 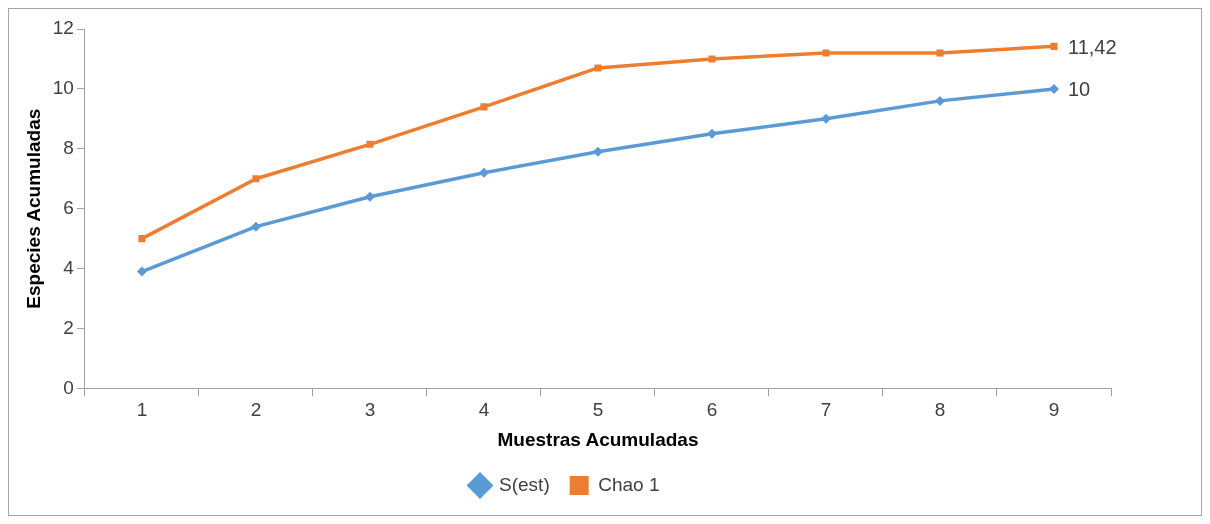 What do you see at coordinates (68, 327) in the screenshot?
I see `y-tick-label: 2` at bounding box center [68, 327].